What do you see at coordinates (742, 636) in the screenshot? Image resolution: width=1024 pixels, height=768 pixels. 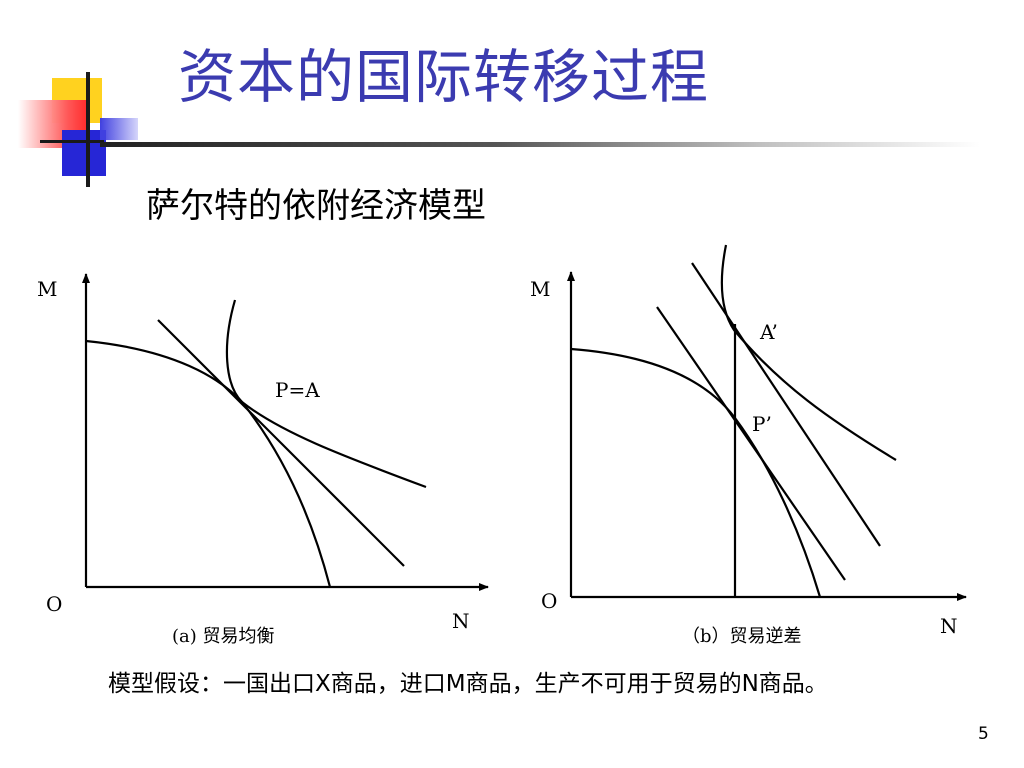 I see `diagram-b-caption: （b）贸易逆差` at bounding box center [742, 636].